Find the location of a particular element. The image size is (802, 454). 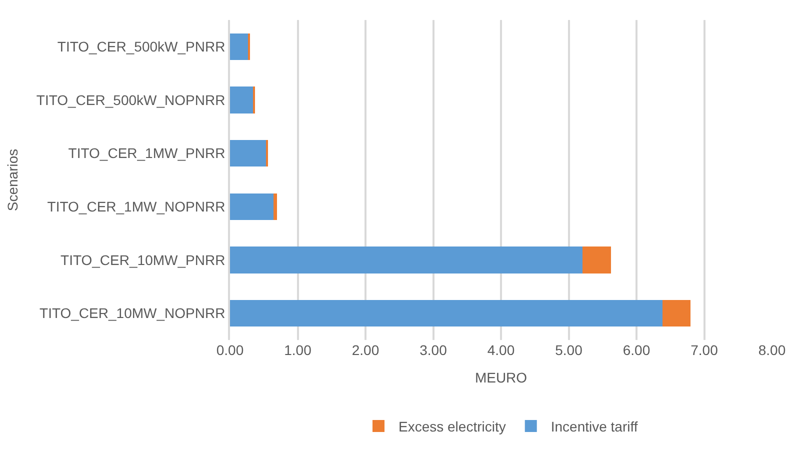

x-tick-label: 6.00 is located at coordinates (636, 350).